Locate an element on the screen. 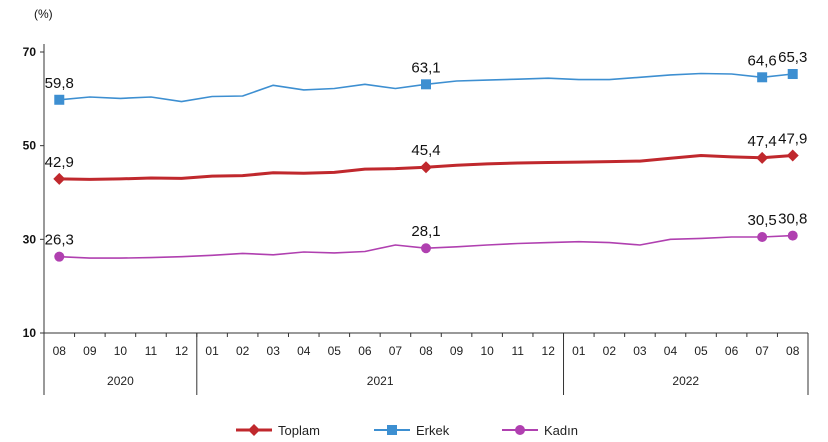 Image resolution: width=828 pixels, height=442 pixels. legend-label: Kadın is located at coordinates (561, 430).